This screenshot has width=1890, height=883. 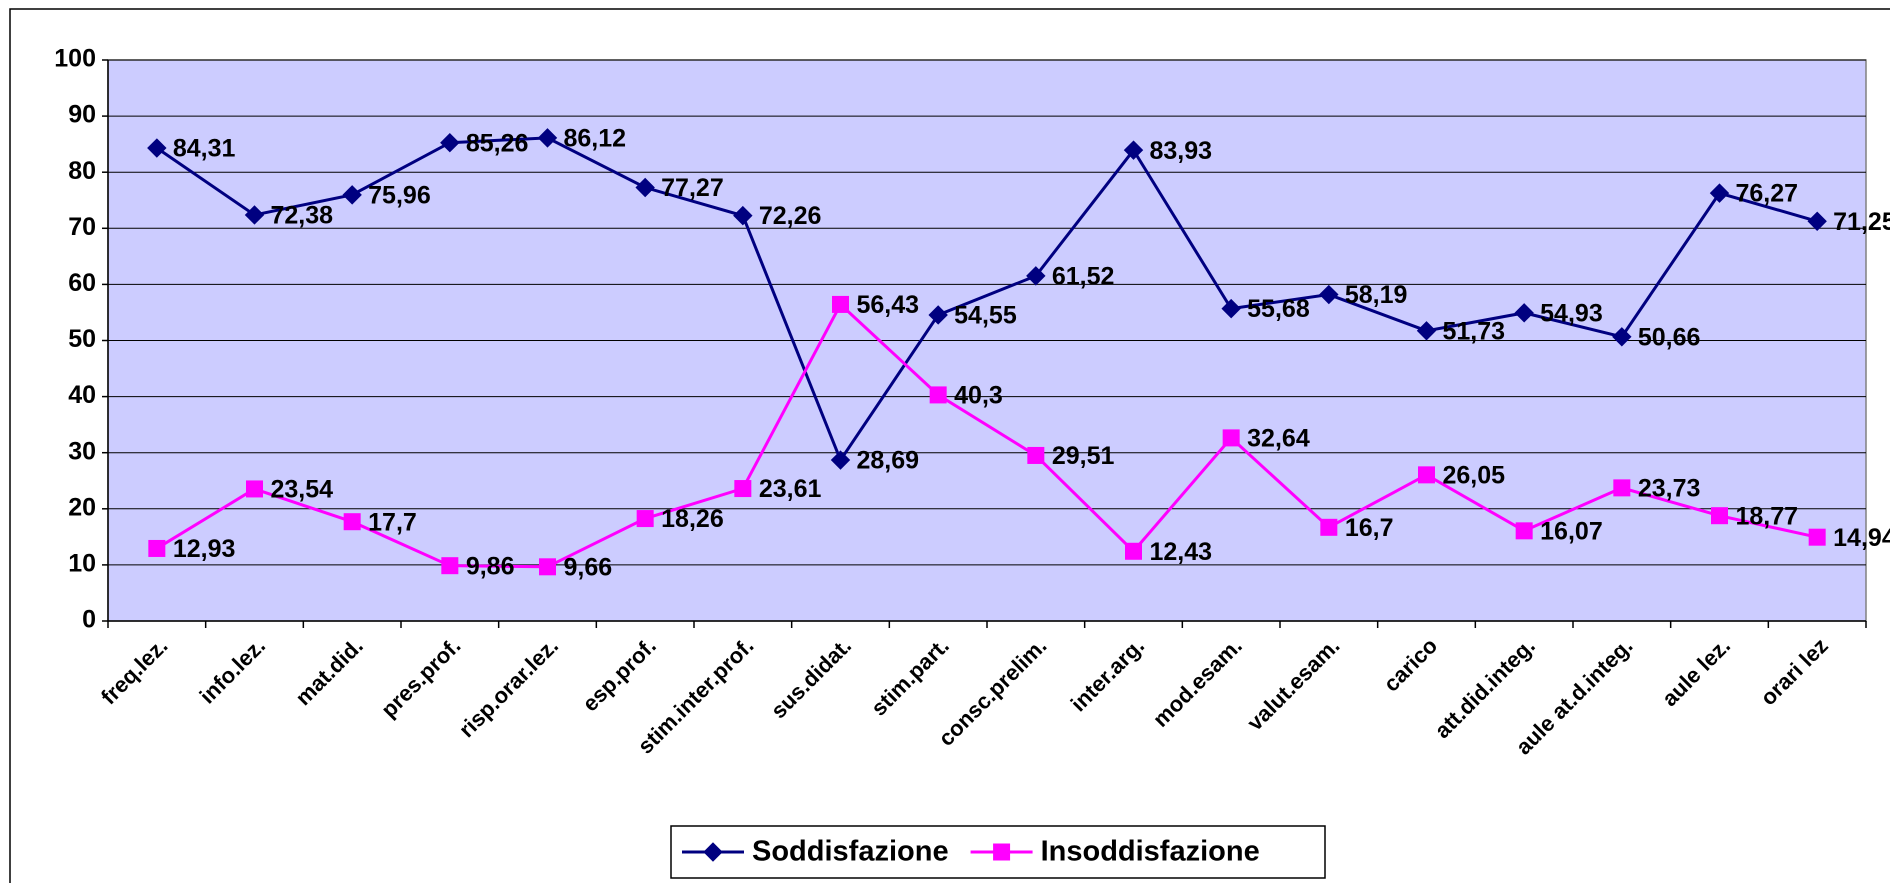 I want to click on legend-label: Soddisfazione, so click(x=850, y=852).